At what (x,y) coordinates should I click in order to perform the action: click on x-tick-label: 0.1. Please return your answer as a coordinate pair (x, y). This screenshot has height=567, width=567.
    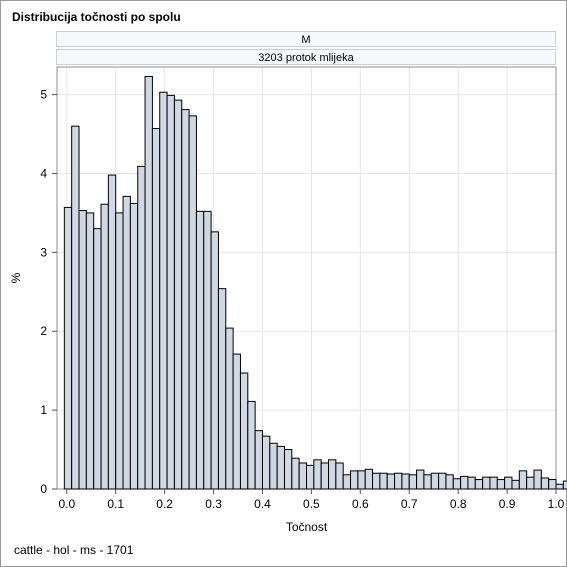
    Looking at the image, I should click on (115, 504).